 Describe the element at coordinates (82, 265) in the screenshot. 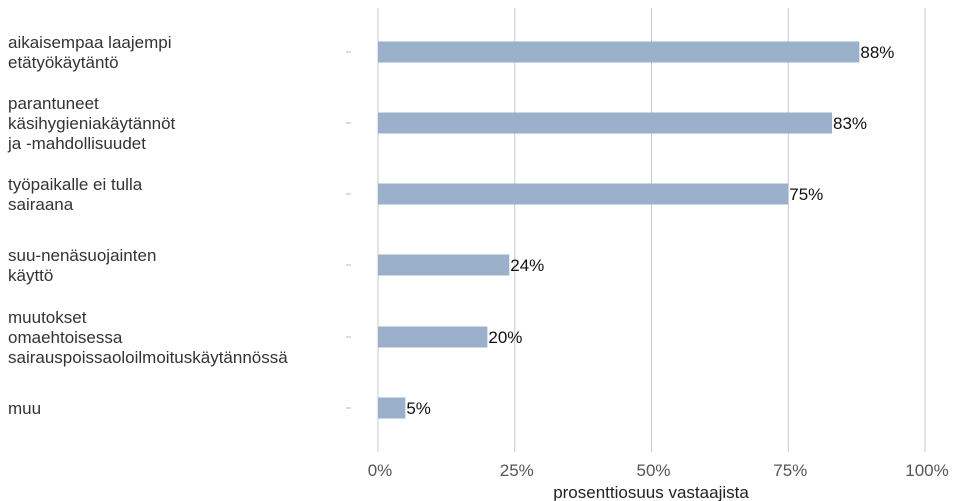

I see `category-label: suu-nenäsuojainten käyttö` at that location.